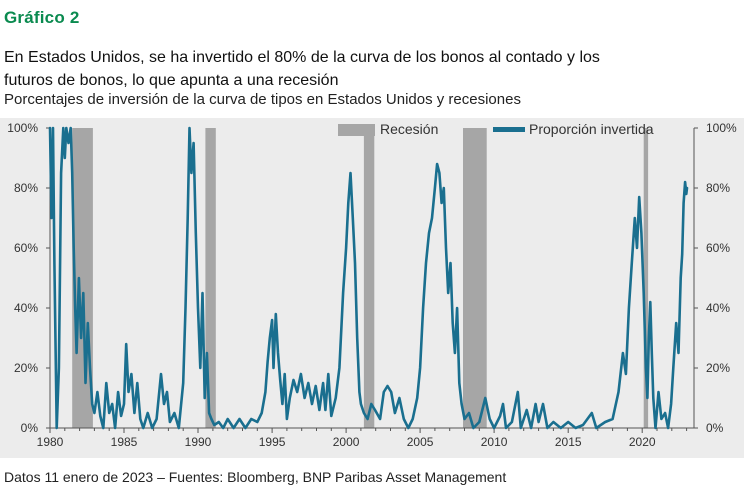 The width and height of the screenshot is (754, 495). I want to click on x-tick-label: 2000, so click(346, 442).